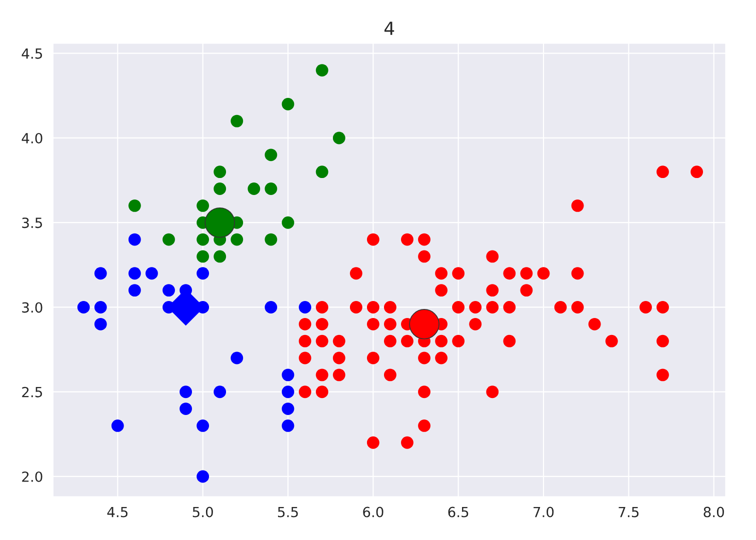 The height and width of the screenshot is (540, 756). I want to click on x-tick-label: 5.0, so click(202, 512).